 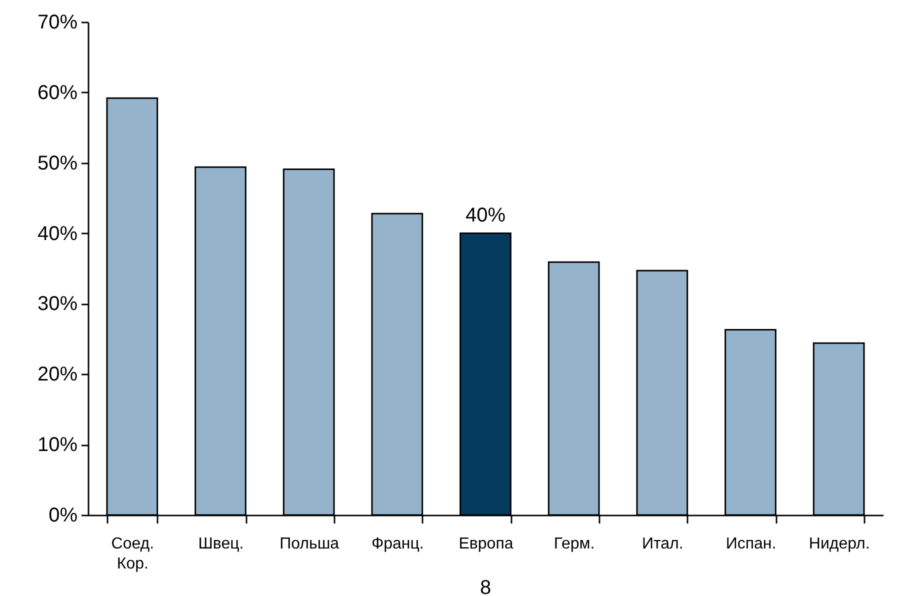 What do you see at coordinates (57, 304) in the screenshot?
I see `y-tick-label: 30%` at bounding box center [57, 304].